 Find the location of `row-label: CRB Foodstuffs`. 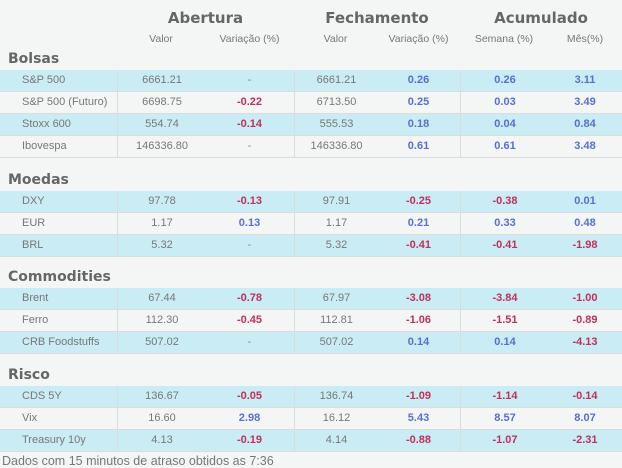

row-label: CRB Foodstuffs is located at coordinates (61, 342).